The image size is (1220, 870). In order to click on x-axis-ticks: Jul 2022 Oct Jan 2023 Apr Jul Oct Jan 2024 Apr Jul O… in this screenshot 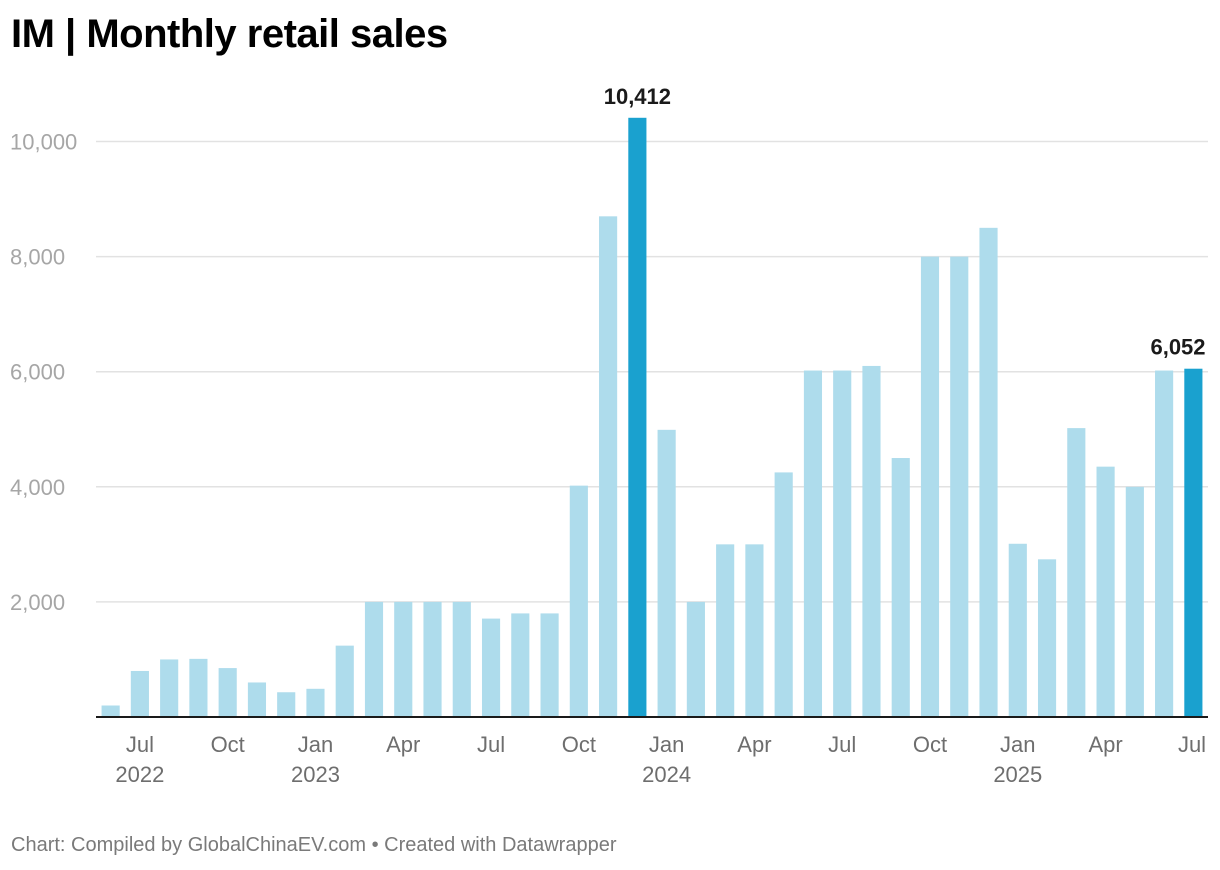, I will do `click(660, 759)`.